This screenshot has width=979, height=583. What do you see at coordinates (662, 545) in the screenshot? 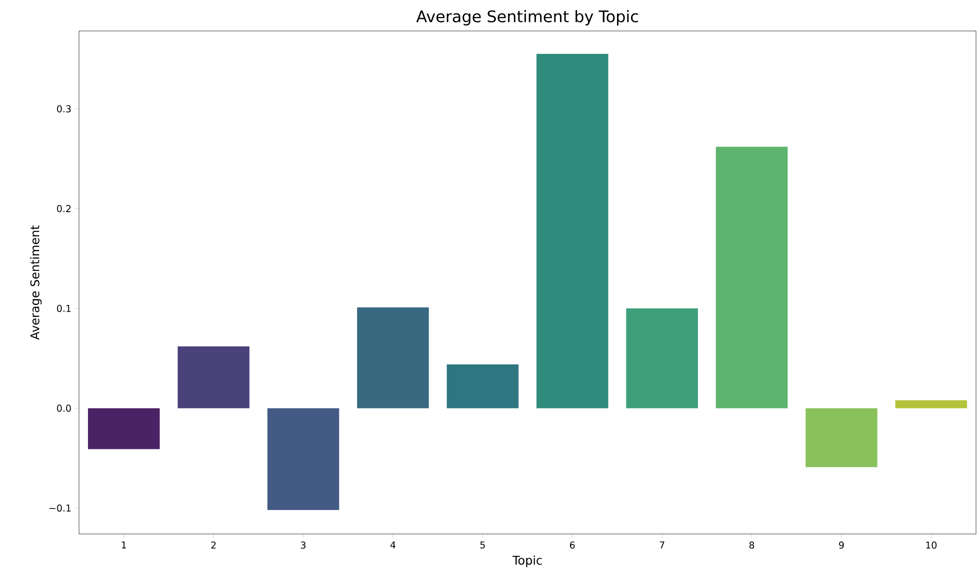
I see `x-tick-label: 7` at bounding box center [662, 545].